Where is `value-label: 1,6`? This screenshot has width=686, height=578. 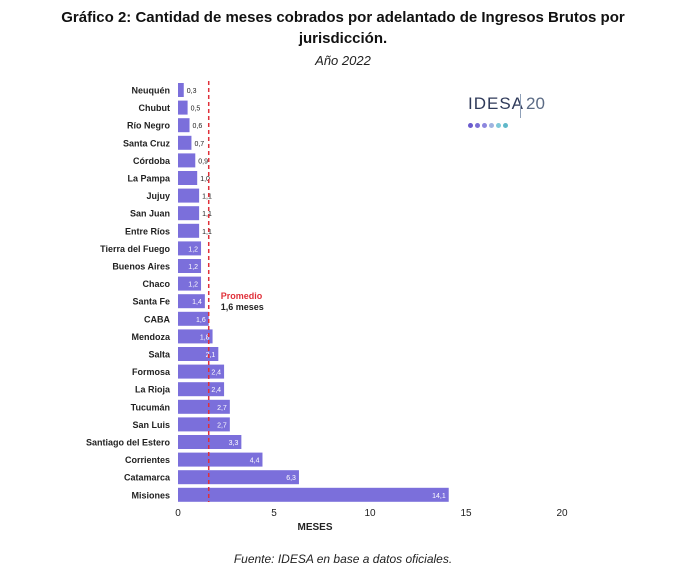
value-label: 1,6 is located at coordinates (201, 320).